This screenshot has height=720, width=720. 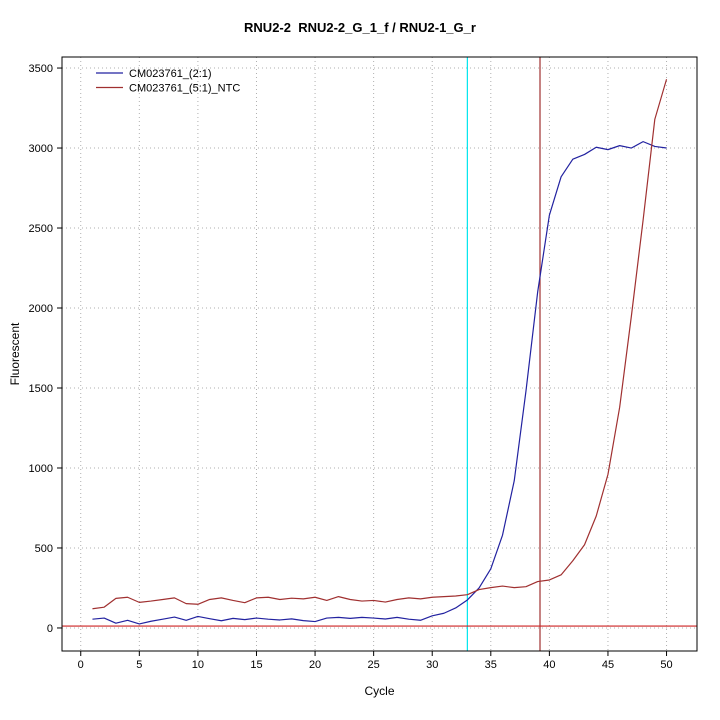 I want to click on x-tick-label: 25, so click(x=374, y=665).